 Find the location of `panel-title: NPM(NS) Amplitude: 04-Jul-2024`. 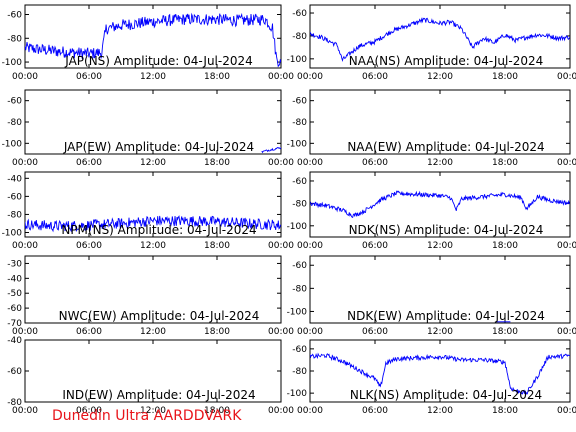

panel-title: NPM(NS) Amplitude: 04-Jul-2024 is located at coordinates (158, 230).